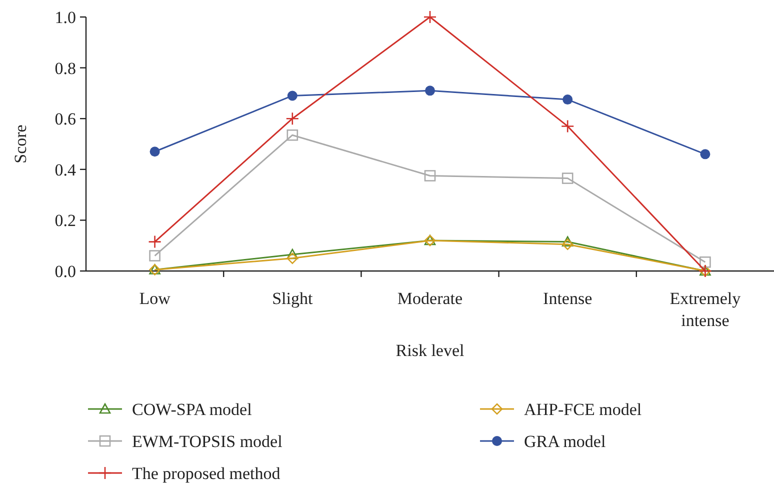  I want to click on y-axis-title: Score, so click(20, 144).